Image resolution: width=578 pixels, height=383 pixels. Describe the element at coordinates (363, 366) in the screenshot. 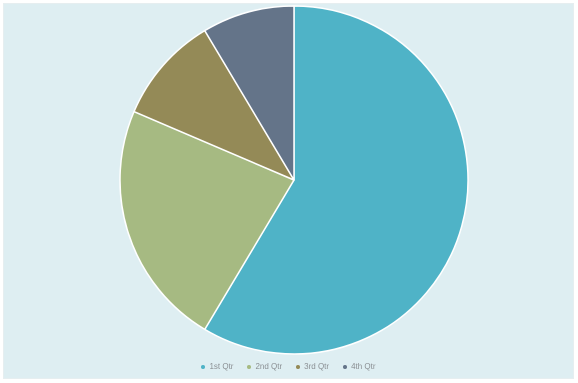

I see `legend-label: 4th Qtr` at that location.